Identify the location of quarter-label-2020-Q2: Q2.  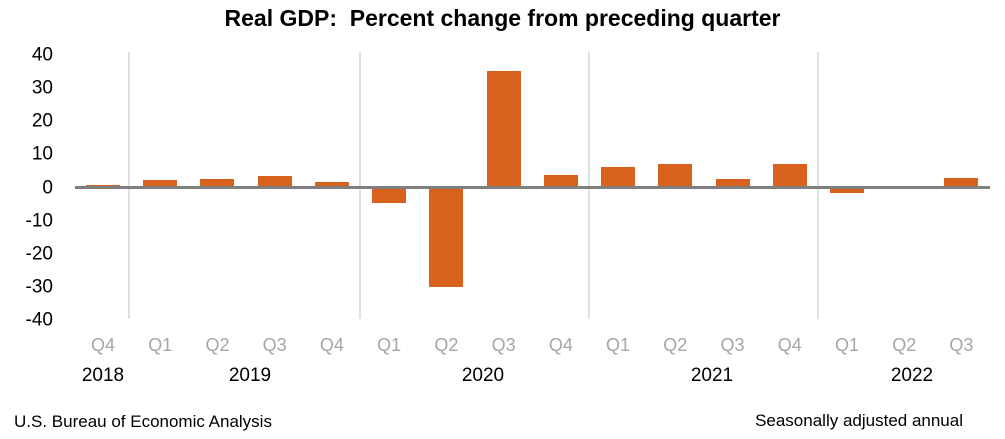
(446, 345).